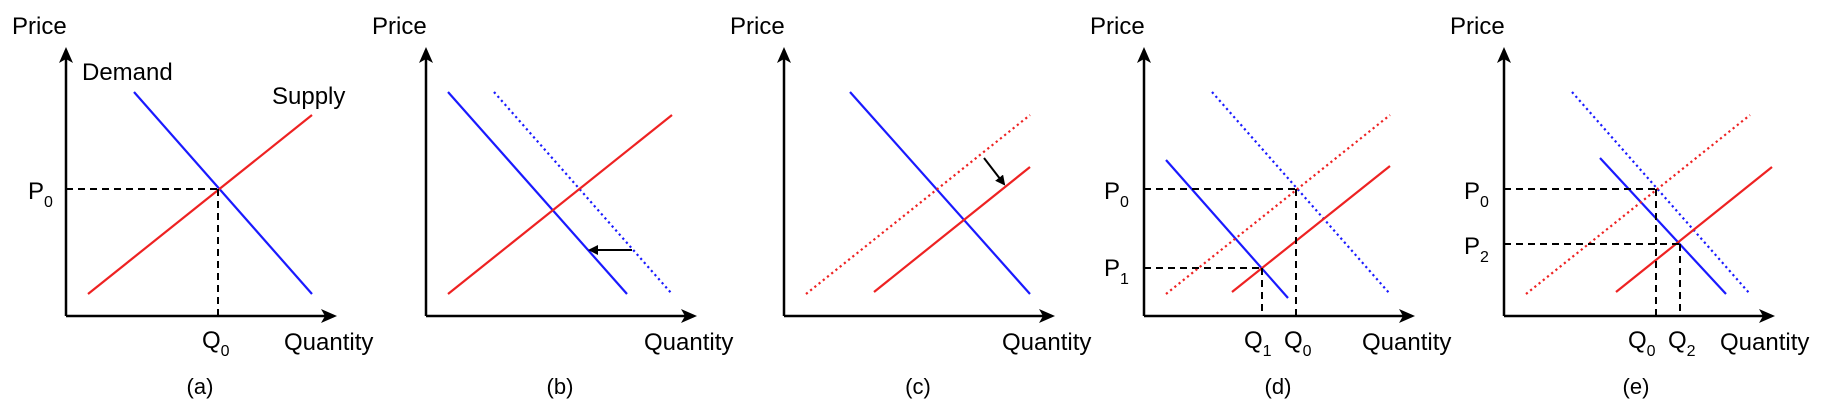 The image size is (1836, 416). I want to click on panel-b-demand-curve-new, so click(537, 193).